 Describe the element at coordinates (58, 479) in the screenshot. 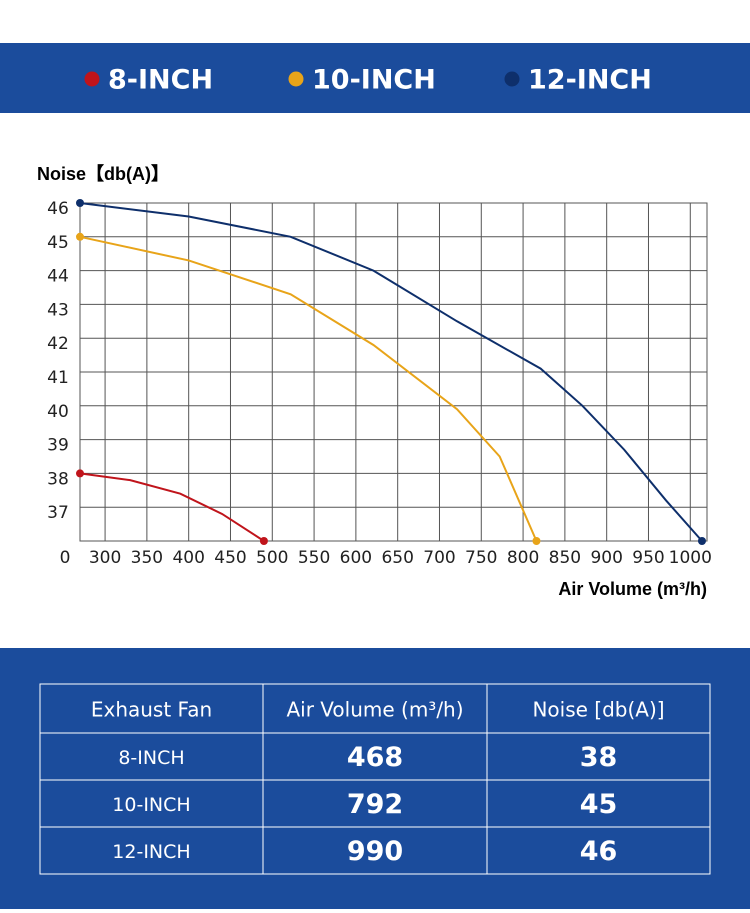

I see `y-tick-label: 38` at that location.